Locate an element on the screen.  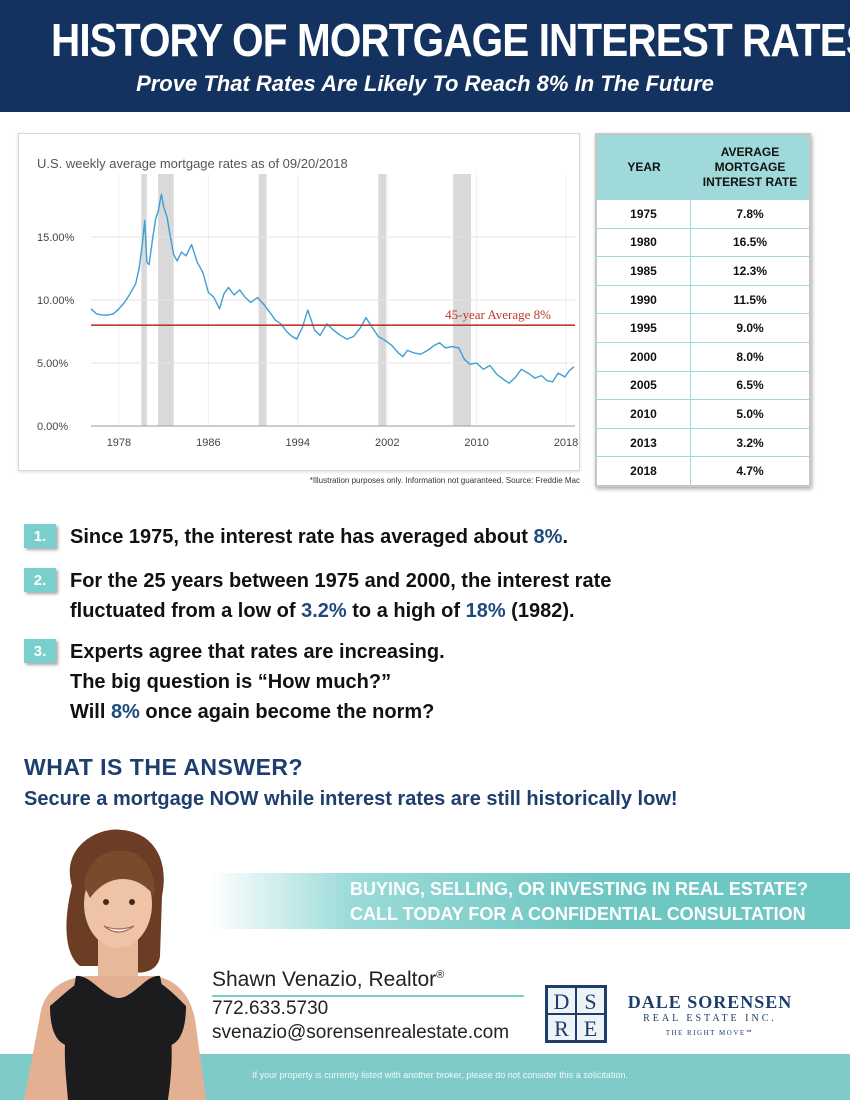
table-cell-rate: 6.5% is located at coordinates (750, 385).